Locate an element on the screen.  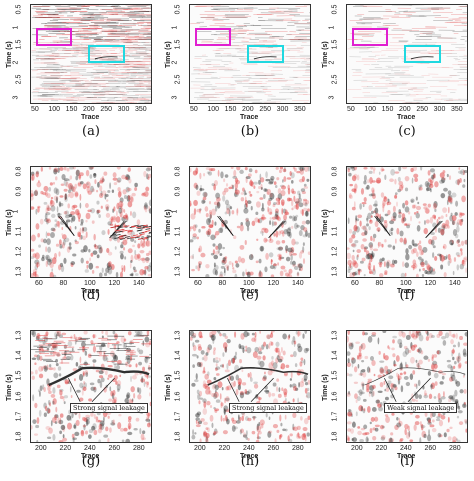
seismic-plot-h is located at coordinates (250, 386).